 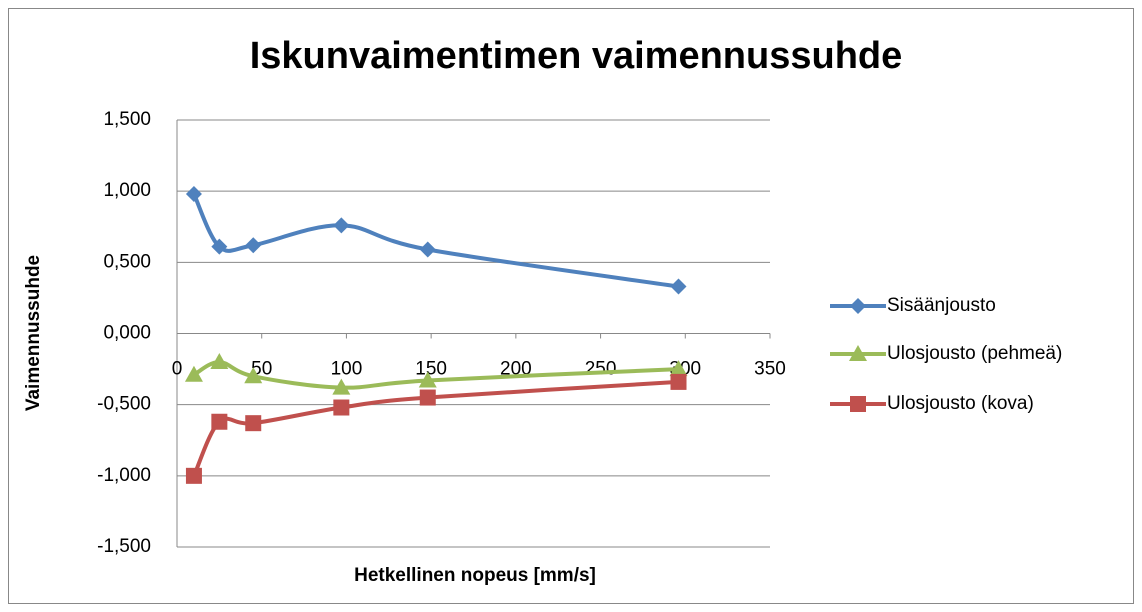 What do you see at coordinates (177, 369) in the screenshot?
I see `x-tick-label: 0` at bounding box center [177, 369].